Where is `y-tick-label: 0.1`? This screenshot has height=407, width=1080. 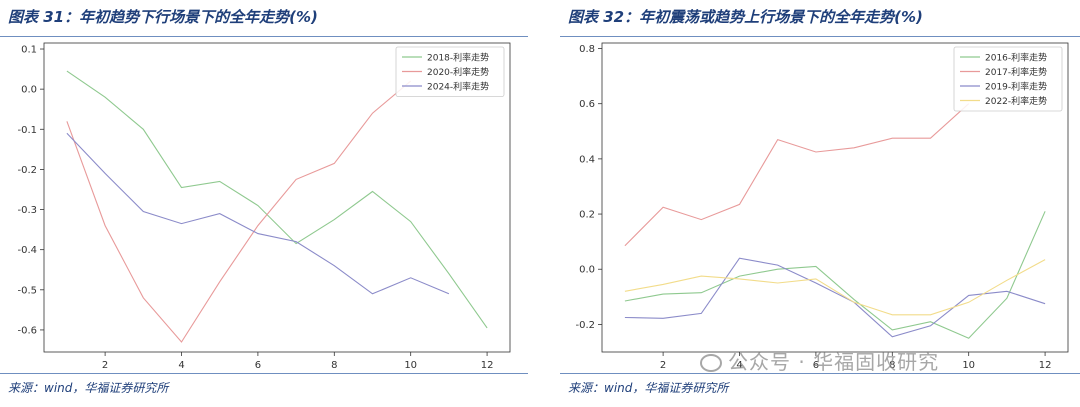
y-tick-label: 0.1 is located at coordinates (29, 50).